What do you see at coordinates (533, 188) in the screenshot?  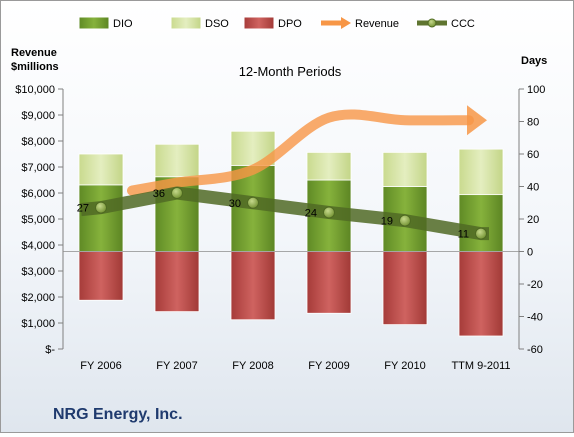 I see `right-tick-label: 40` at bounding box center [533, 188].